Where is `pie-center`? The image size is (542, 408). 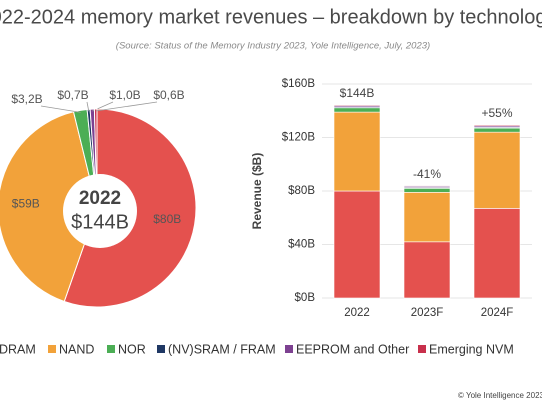
pie-center is located at coordinates (100, 211).